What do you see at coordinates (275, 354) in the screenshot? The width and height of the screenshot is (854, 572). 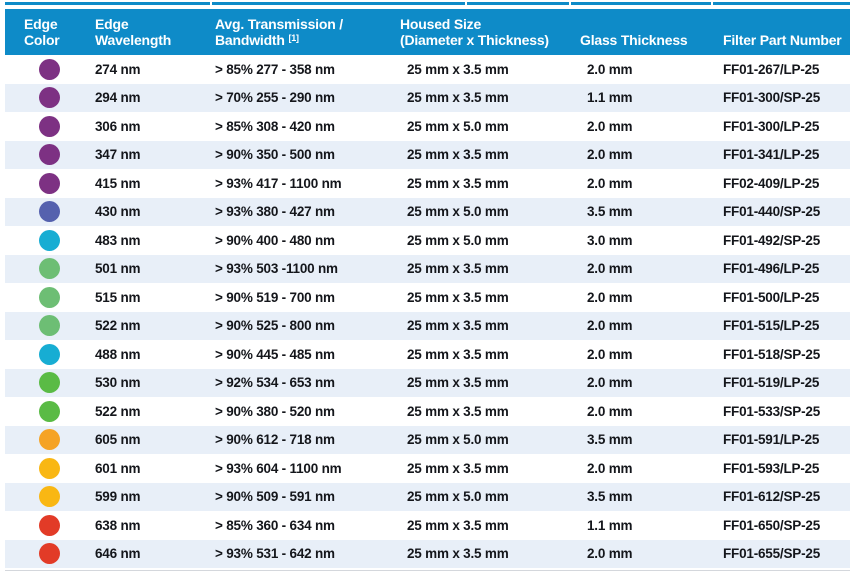 I see `avg-transmission-cell: > 90% 445 - 485 nm` at bounding box center [275, 354].